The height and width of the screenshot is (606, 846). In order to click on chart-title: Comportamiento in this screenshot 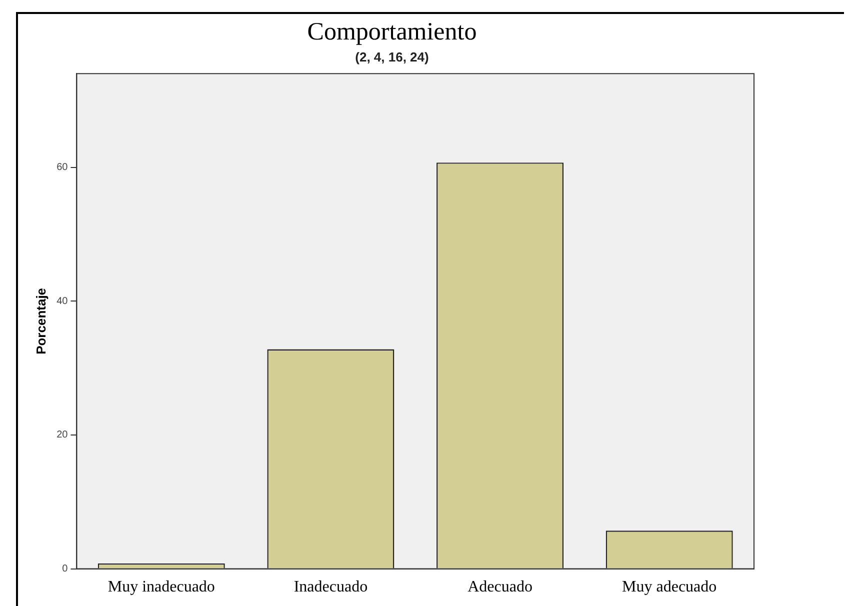, I will do `click(392, 32)`.